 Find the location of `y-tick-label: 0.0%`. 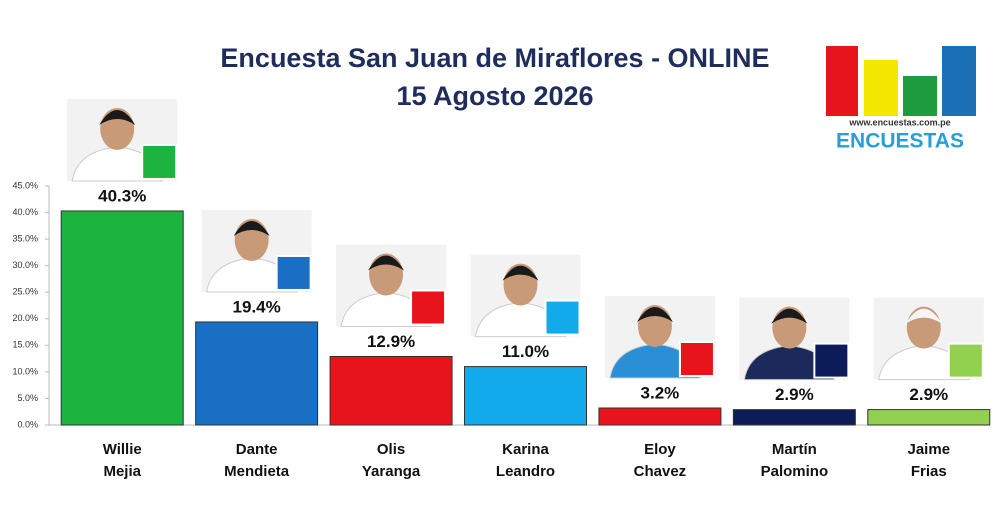

y-tick-label: 0.0% is located at coordinates (27, 424).